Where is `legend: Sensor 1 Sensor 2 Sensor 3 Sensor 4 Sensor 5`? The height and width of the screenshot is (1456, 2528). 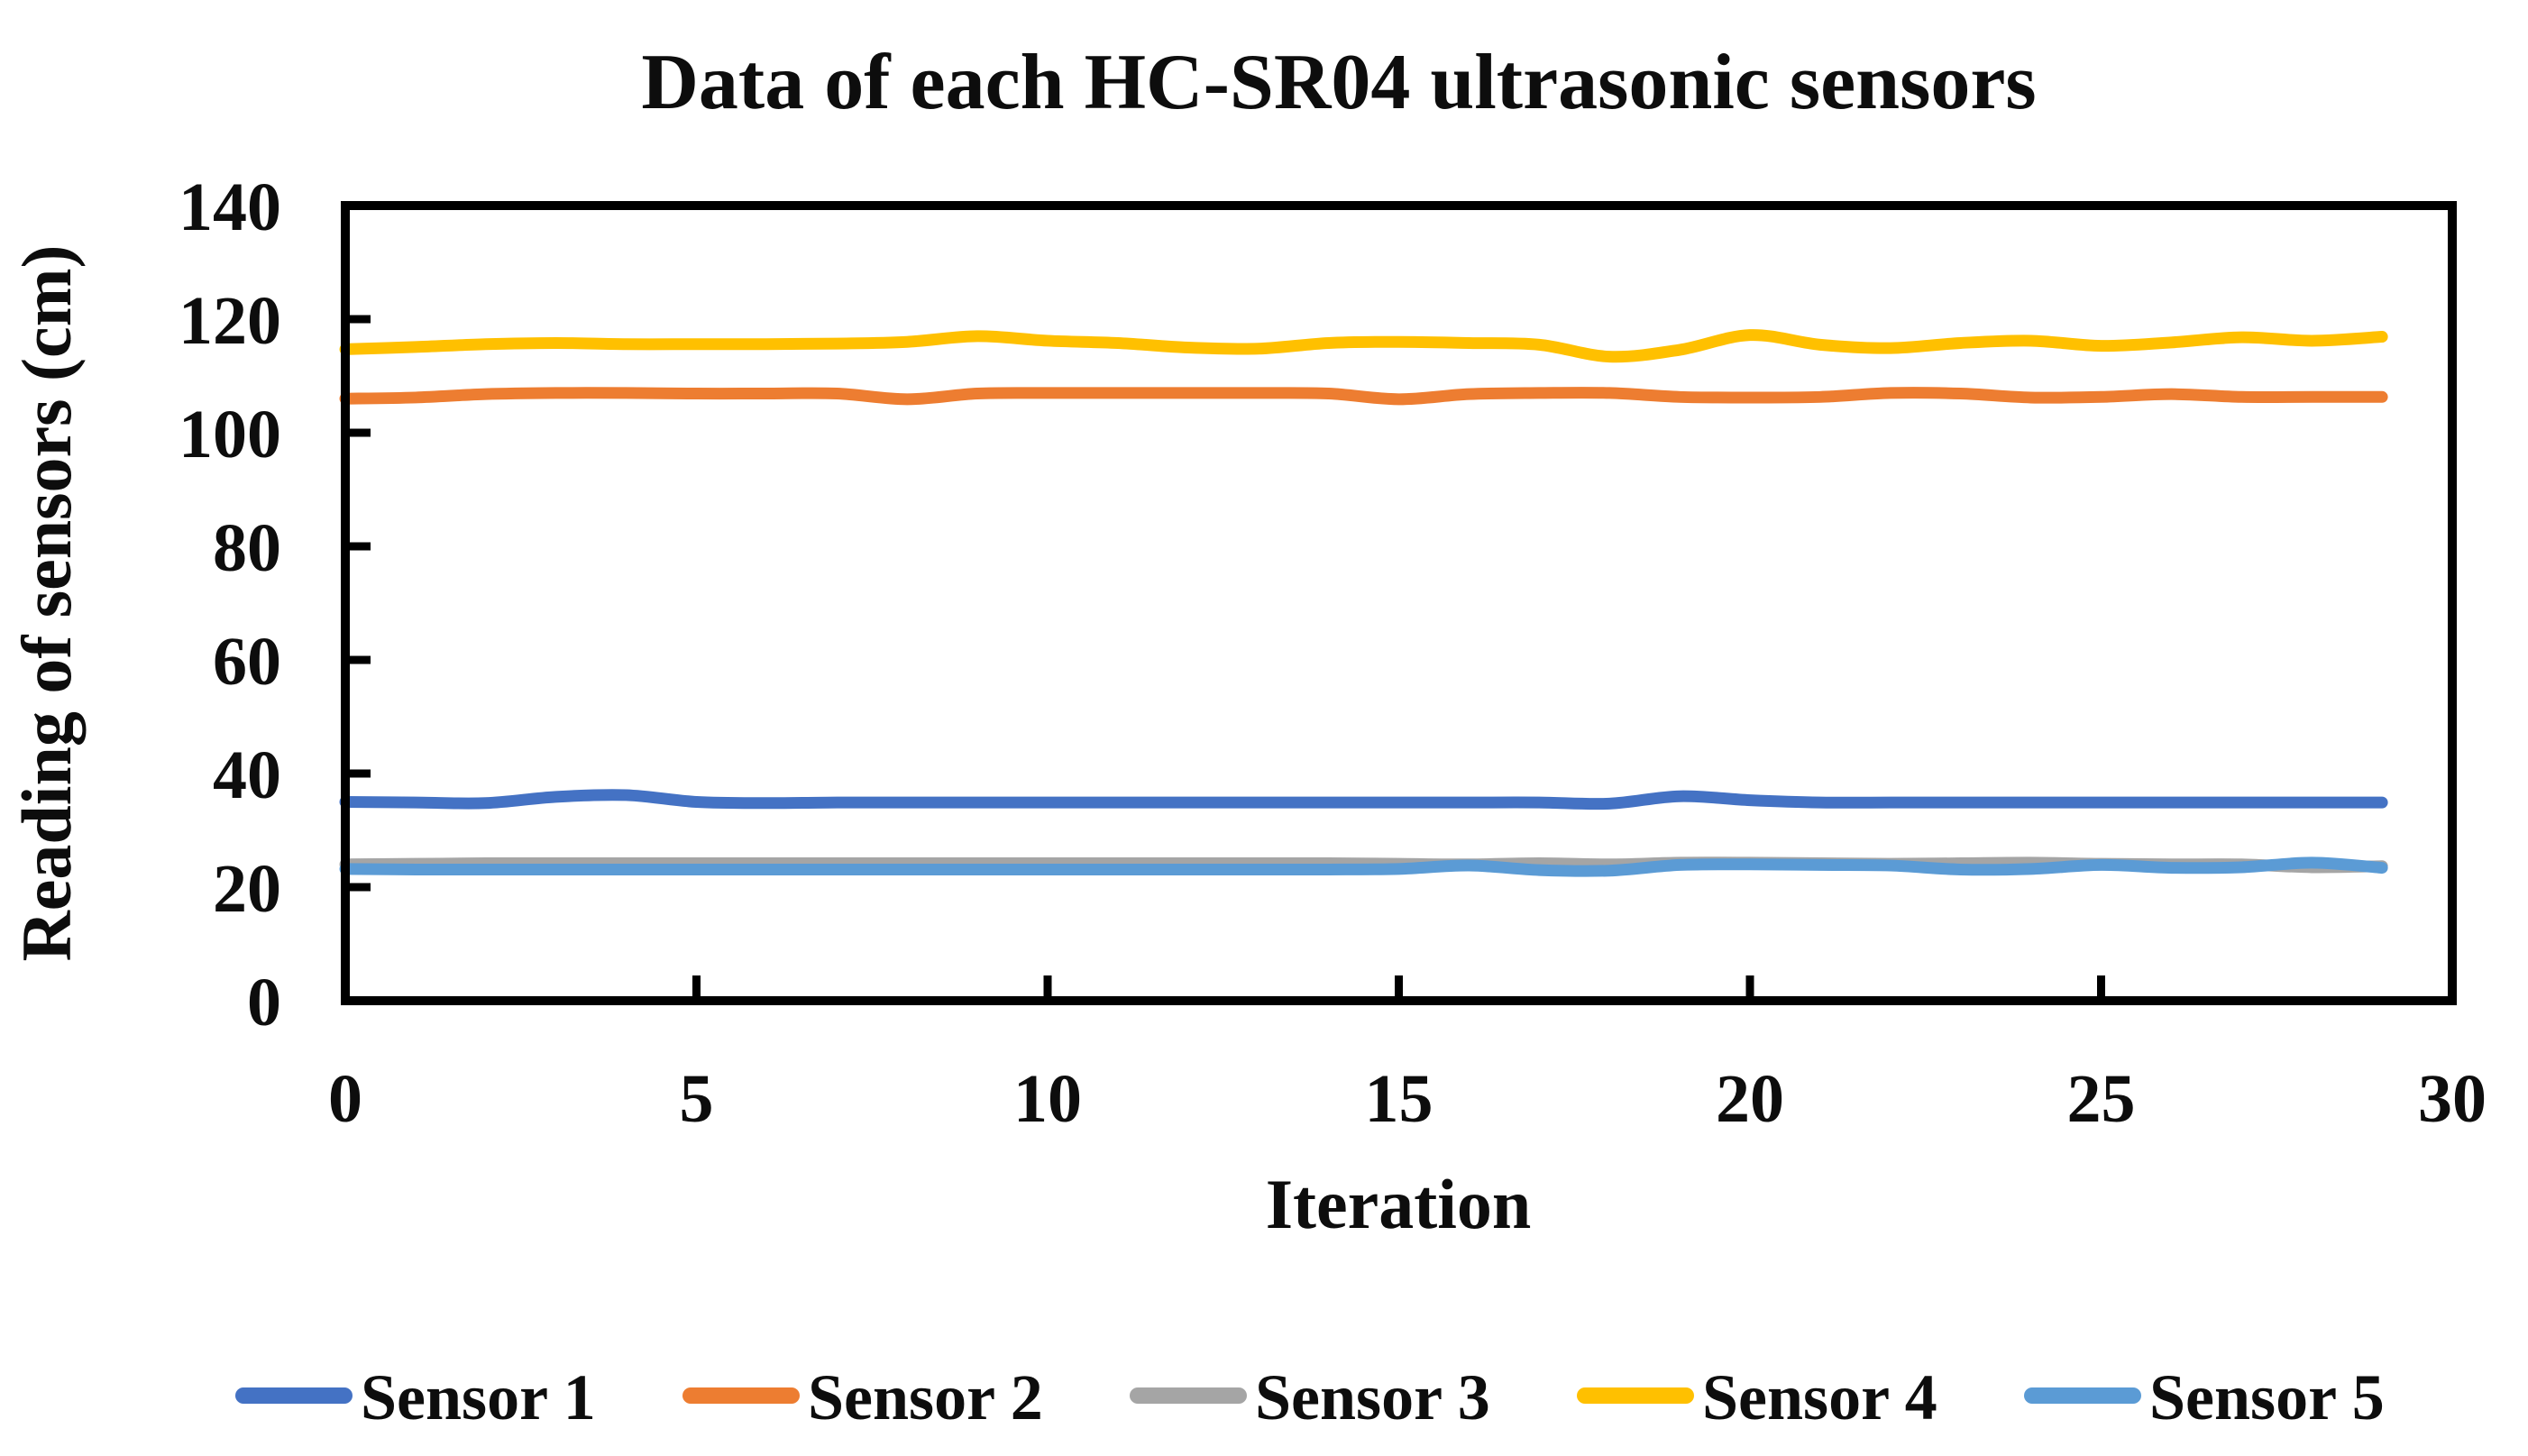
legend: Sensor 1 Sensor 2 Sensor 3 Sensor 4 Sensor 5 is located at coordinates (1310, 1397).